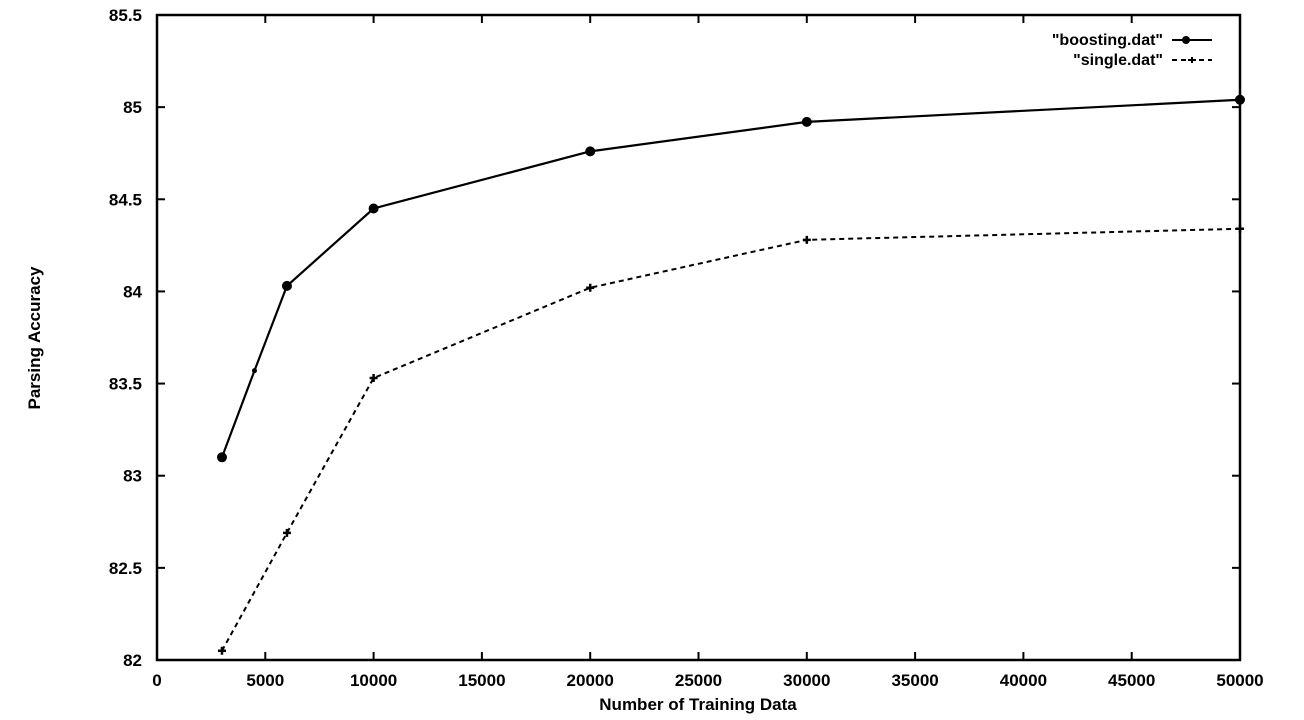 This screenshot has height=720, width=1304. What do you see at coordinates (1132, 50) in the screenshot?
I see `legend: "boosting.dat" "single.dat"` at bounding box center [1132, 50].